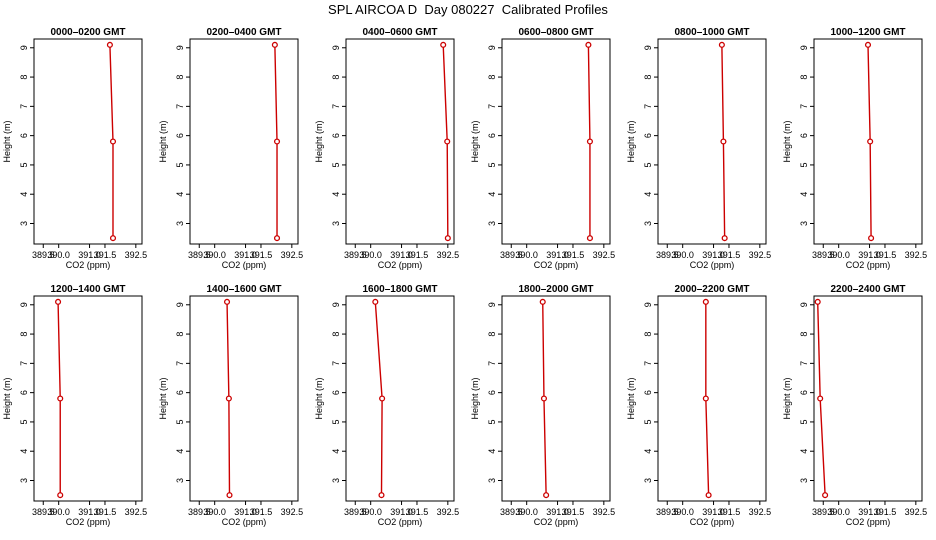 The width and height of the screenshot is (936, 540). Describe the element at coordinates (867, 289) in the screenshot. I see `panel-title: 2200–2400 GMT` at that location.